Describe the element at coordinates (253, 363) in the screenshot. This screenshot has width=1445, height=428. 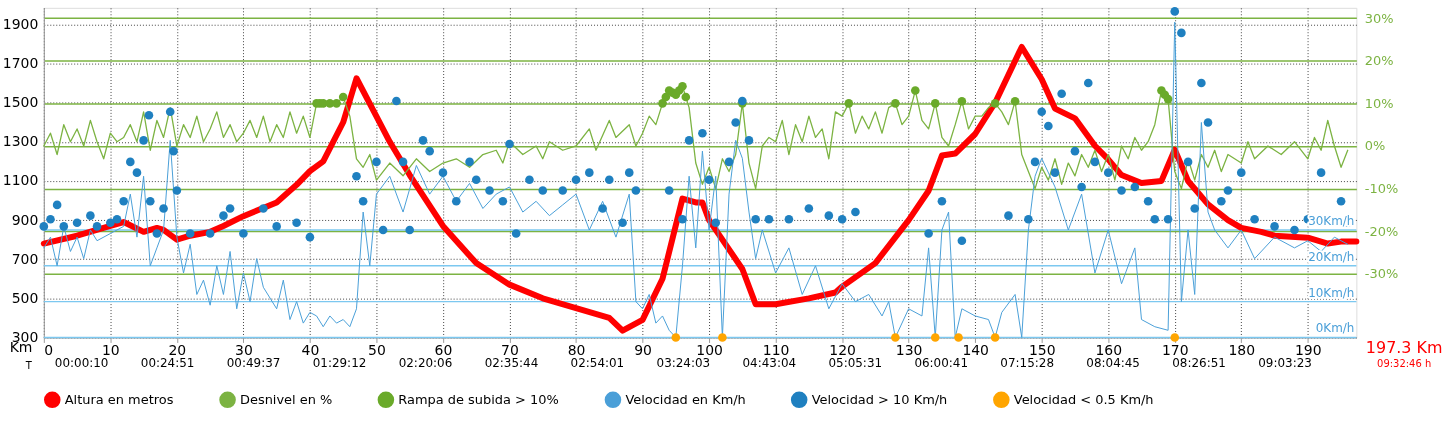
I see `text: 00:49:37` at that location.